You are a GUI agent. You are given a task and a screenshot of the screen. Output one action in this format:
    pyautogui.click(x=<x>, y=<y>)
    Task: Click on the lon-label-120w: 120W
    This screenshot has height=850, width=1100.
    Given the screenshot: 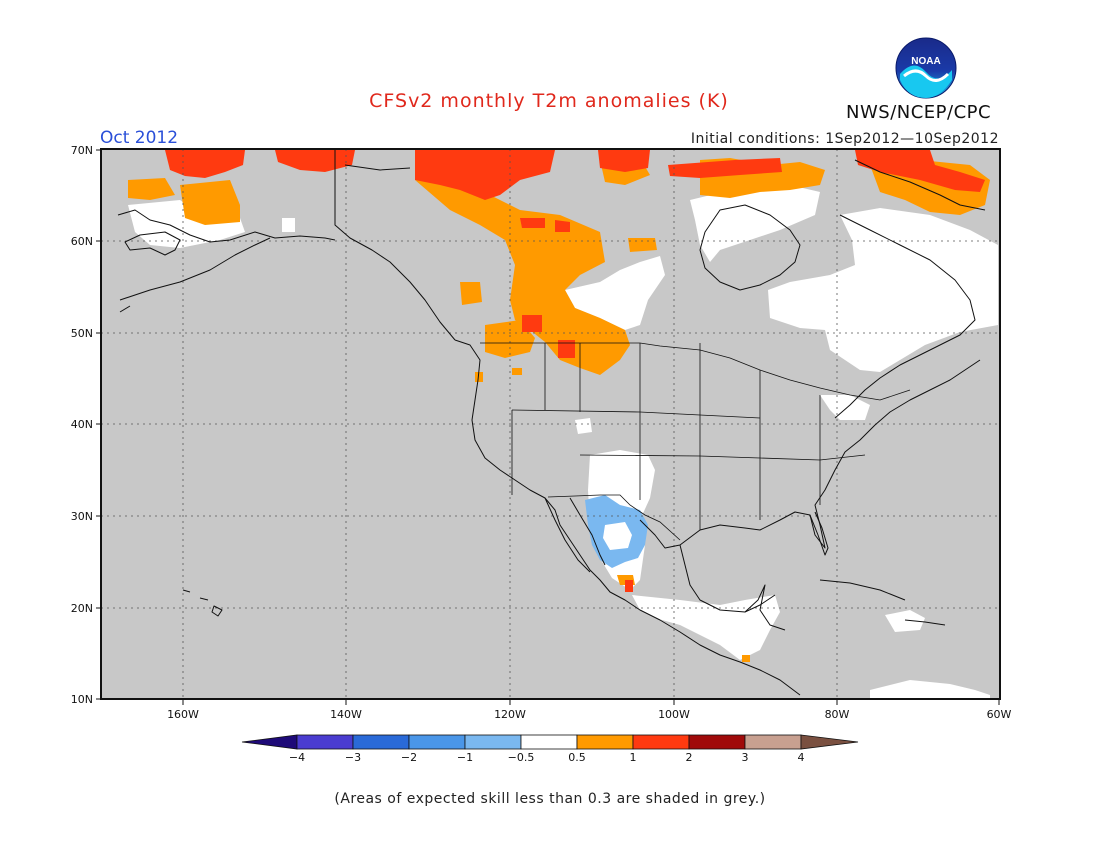 What is the action you would take?
    pyautogui.click(x=510, y=714)
    